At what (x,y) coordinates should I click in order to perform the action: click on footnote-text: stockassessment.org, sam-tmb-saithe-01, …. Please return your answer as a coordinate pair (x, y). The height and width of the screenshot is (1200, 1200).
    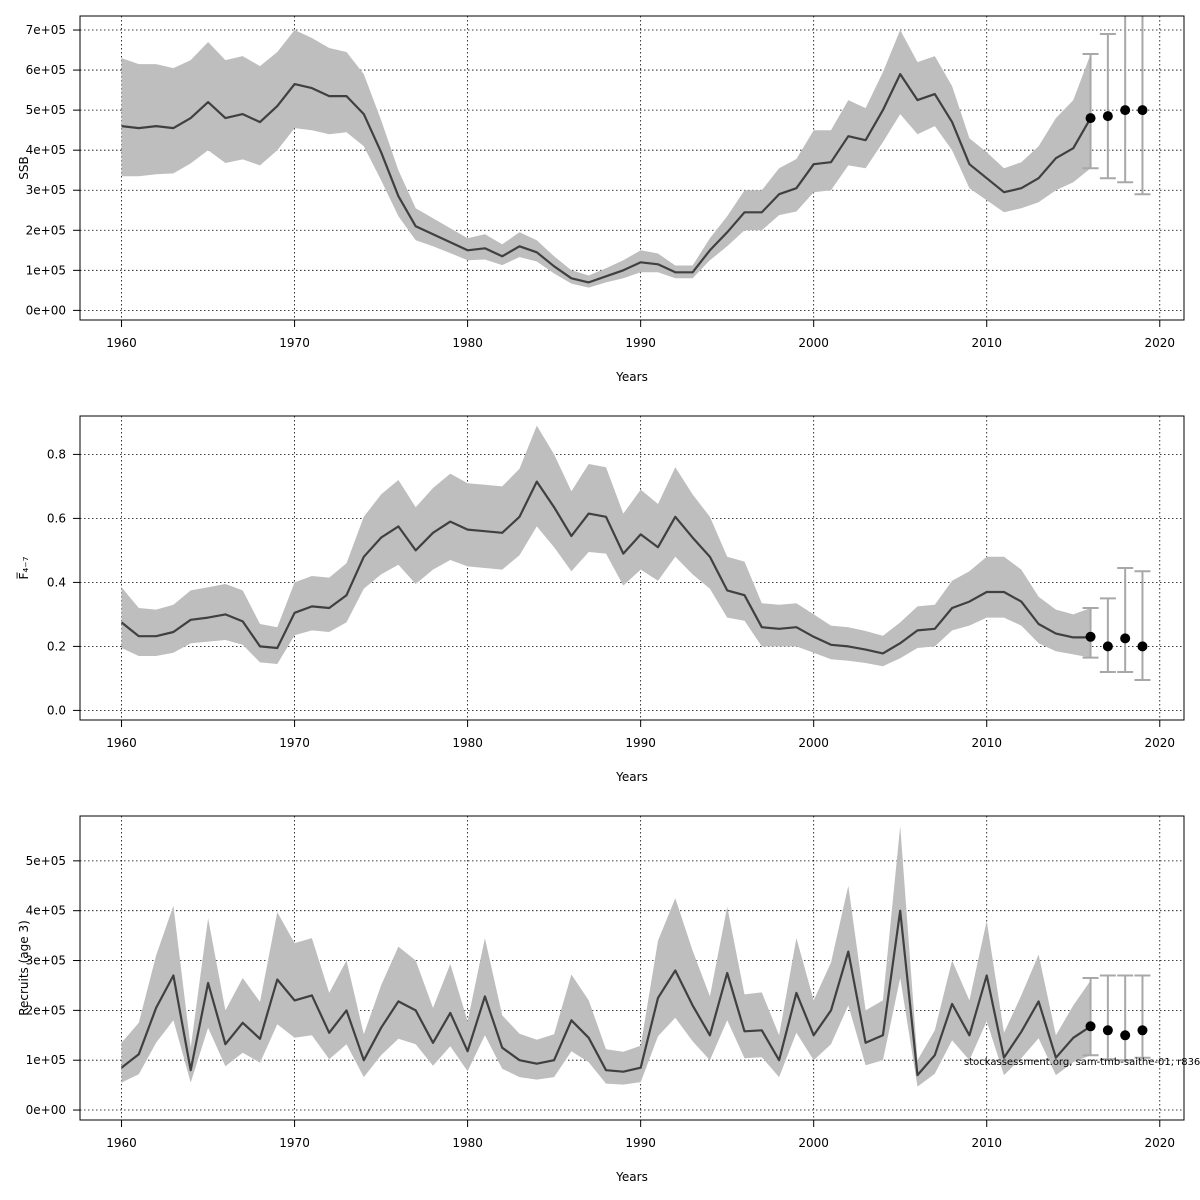
    Looking at the image, I should click on (1082, 1062).